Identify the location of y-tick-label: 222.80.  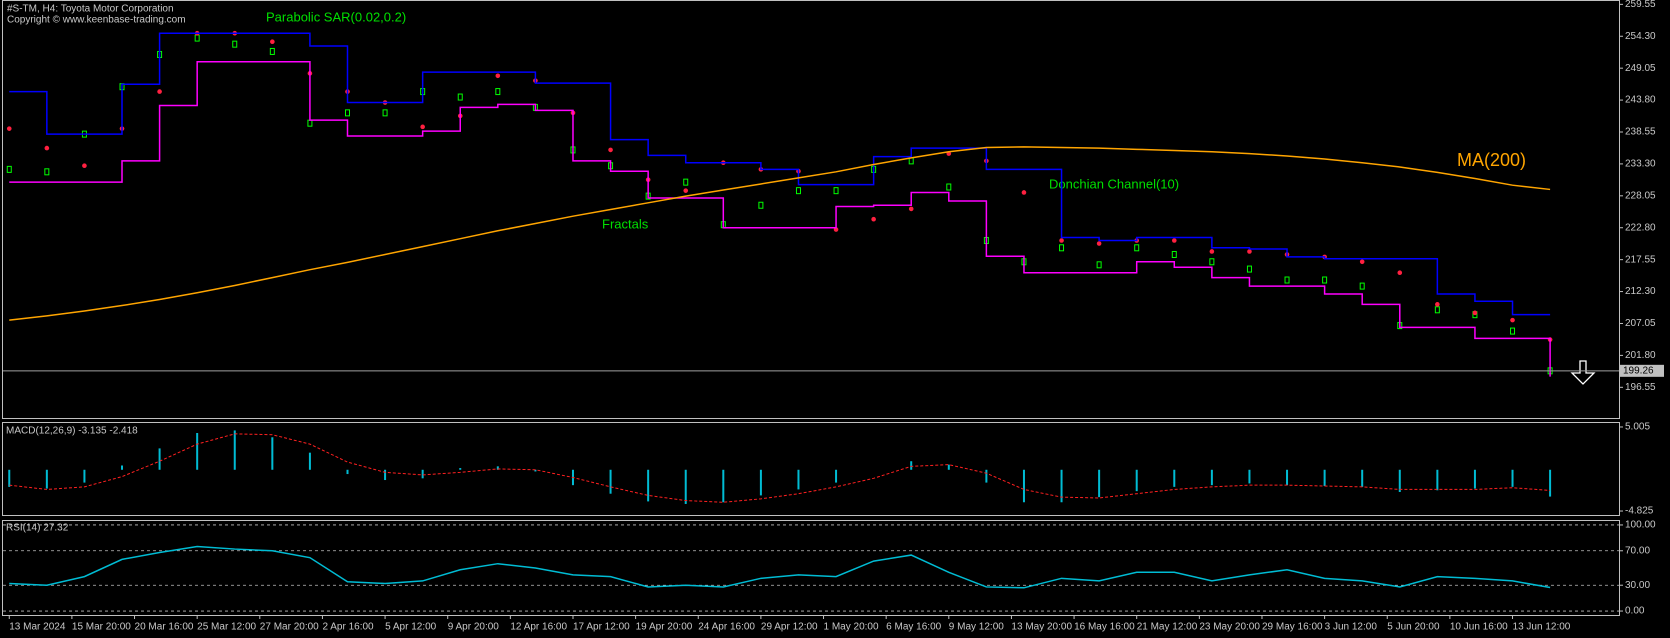
(1640, 227).